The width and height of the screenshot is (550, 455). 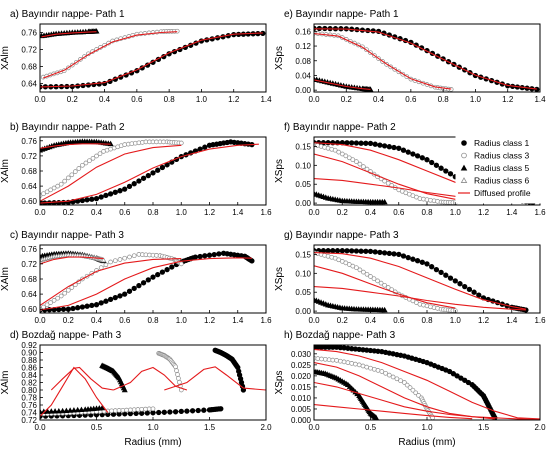 I want to click on legend-label: Radius class 6, so click(x=502, y=181).